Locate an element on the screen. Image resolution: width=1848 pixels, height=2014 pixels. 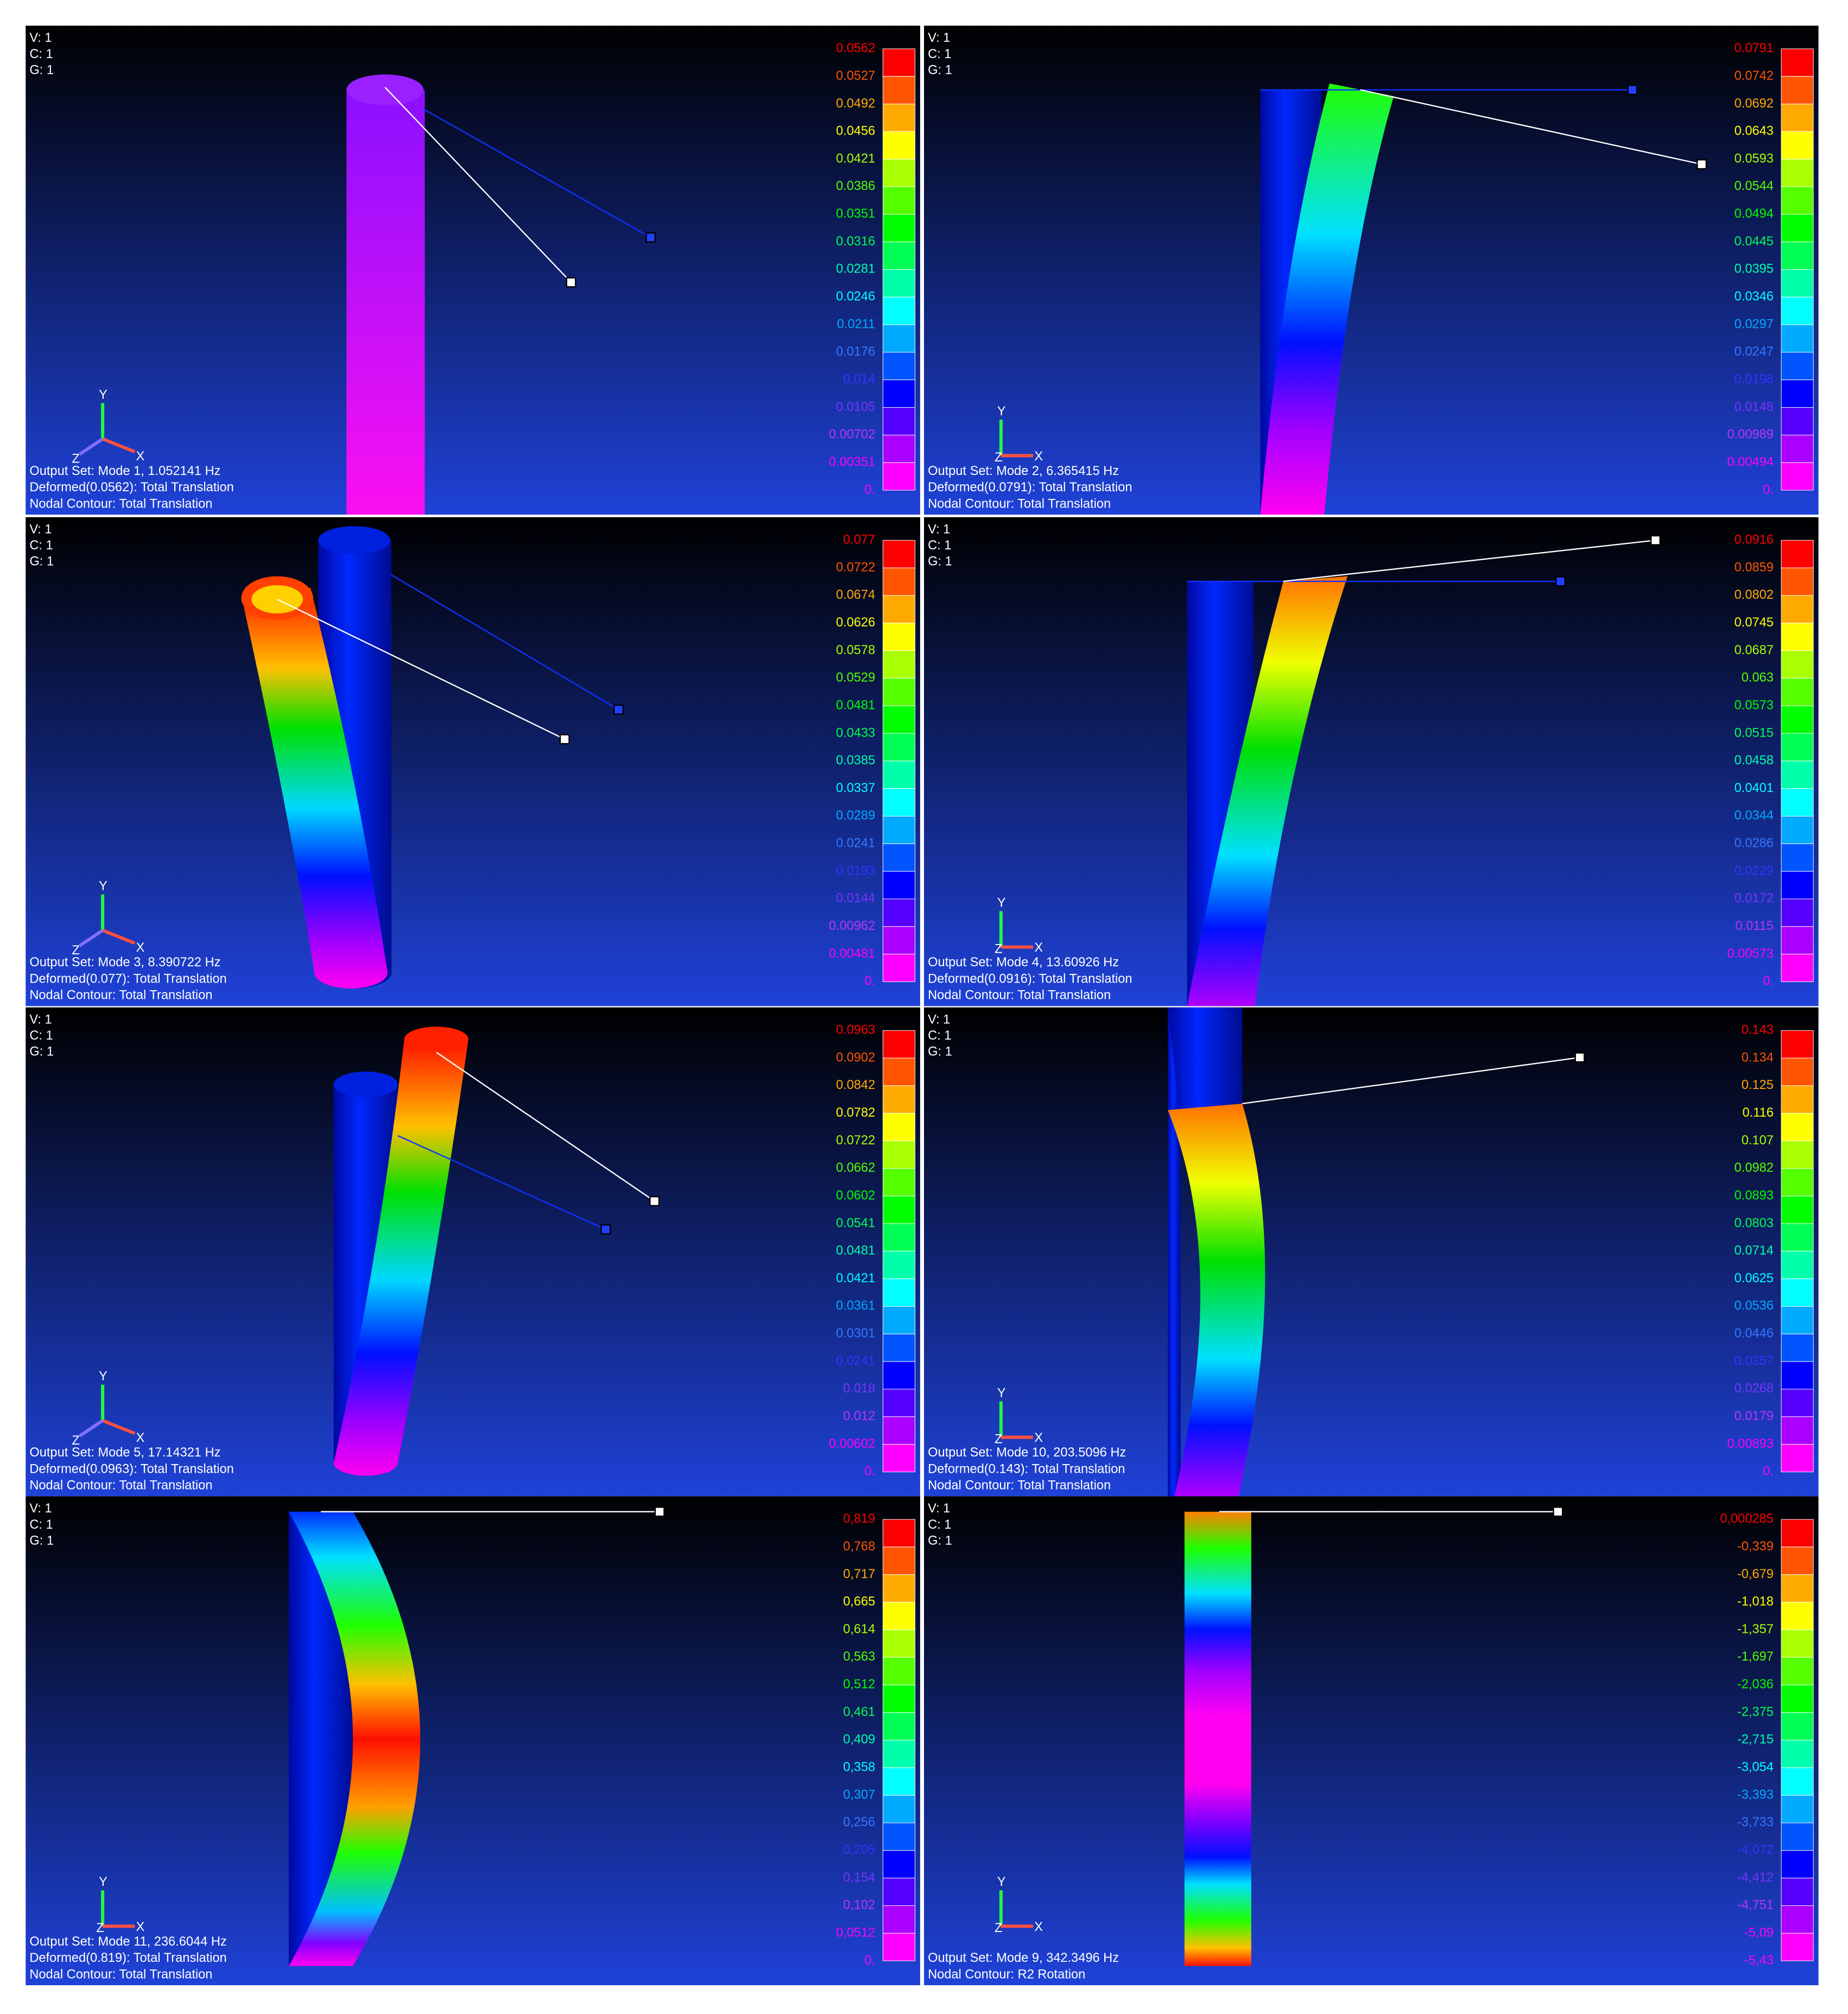
legend-label: 0.0745 is located at coordinates (1755, 623).